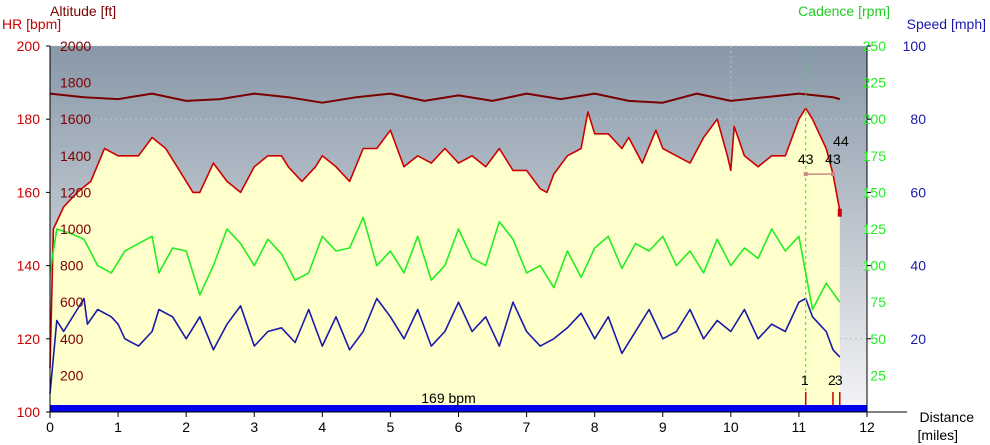 Image resolution: width=990 pixels, height=445 pixels. Describe the element at coordinates (29, 339) in the screenshot. I see `hr-tick-label: 120` at that location.